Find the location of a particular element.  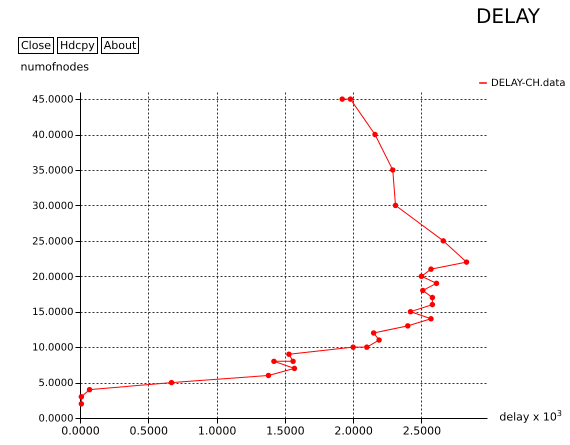

y-tick-label: 10.0000 is located at coordinates (53, 348).